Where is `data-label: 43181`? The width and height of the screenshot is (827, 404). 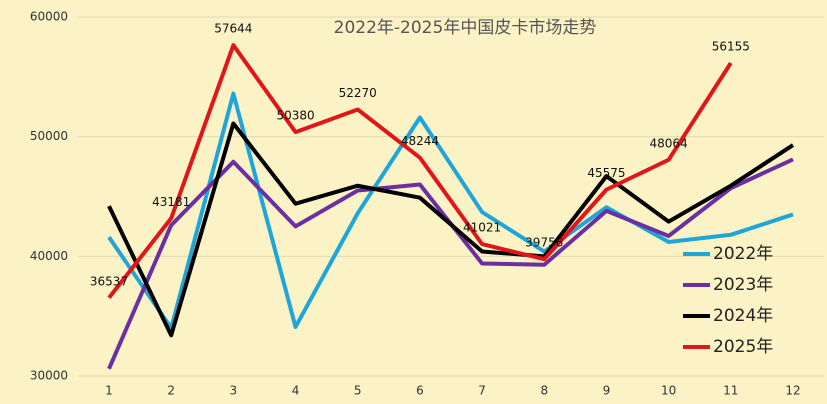 data-label: 43181 is located at coordinates (171, 202).